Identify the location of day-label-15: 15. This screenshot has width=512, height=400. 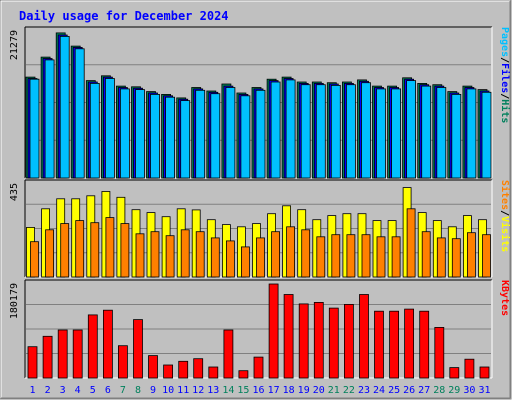
(243, 390).